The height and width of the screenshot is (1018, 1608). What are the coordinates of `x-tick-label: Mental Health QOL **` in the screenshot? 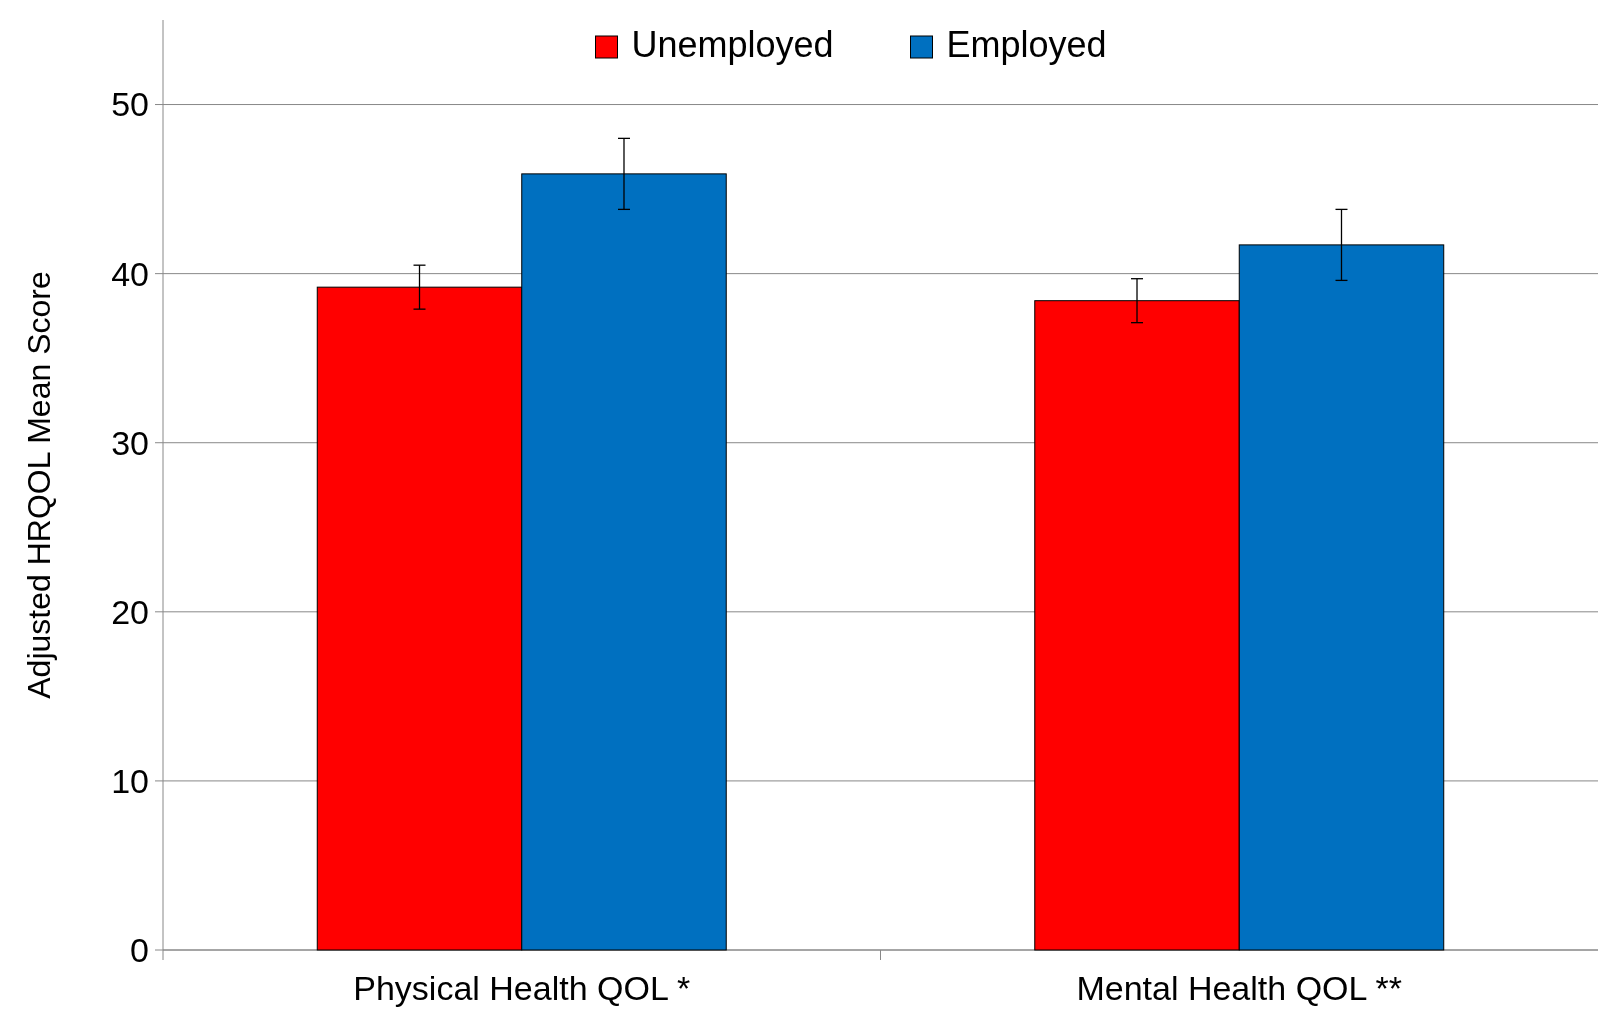 It's located at (1239, 988).